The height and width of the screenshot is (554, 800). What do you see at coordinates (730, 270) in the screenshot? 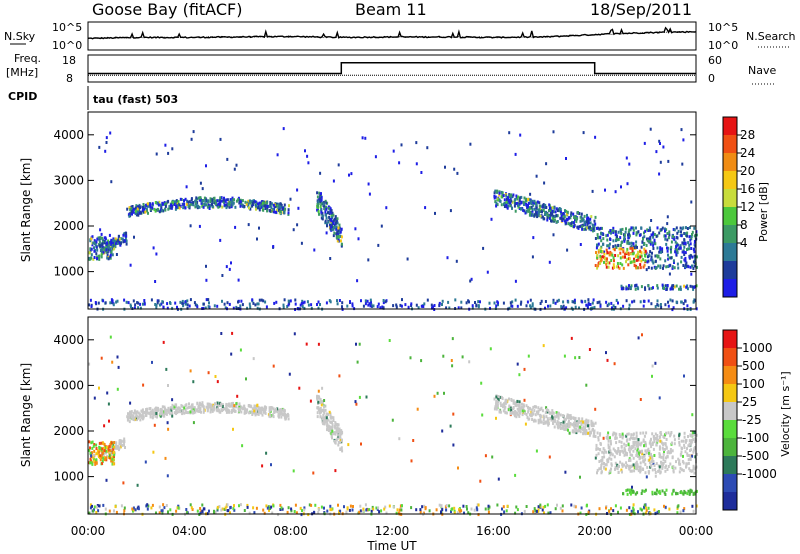
I see `colorbar-swatch` at bounding box center [730, 270].